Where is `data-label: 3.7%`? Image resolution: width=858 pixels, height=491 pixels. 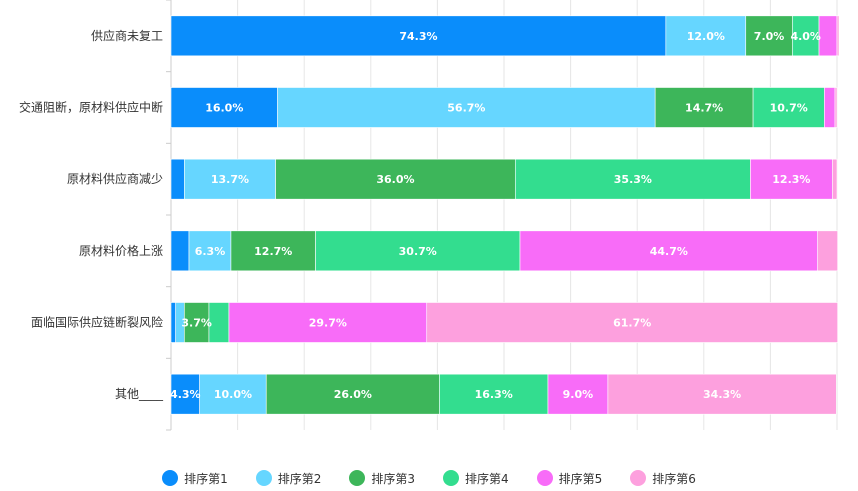 data-label: 3.7% is located at coordinates (196, 323).